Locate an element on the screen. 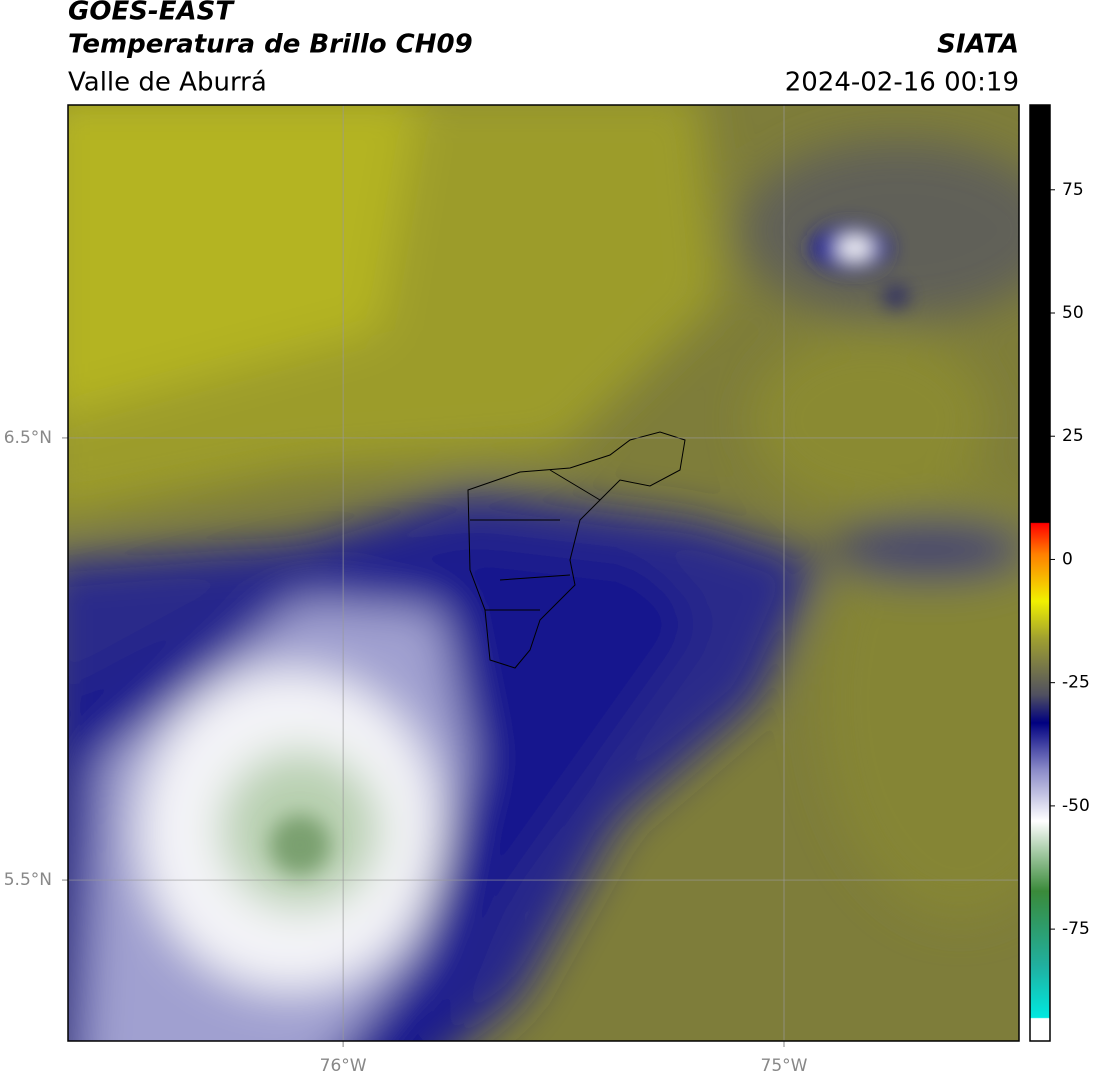 This screenshot has width=1094, height=1078. colorbar-tick-label: 25 is located at coordinates (1073, 436).